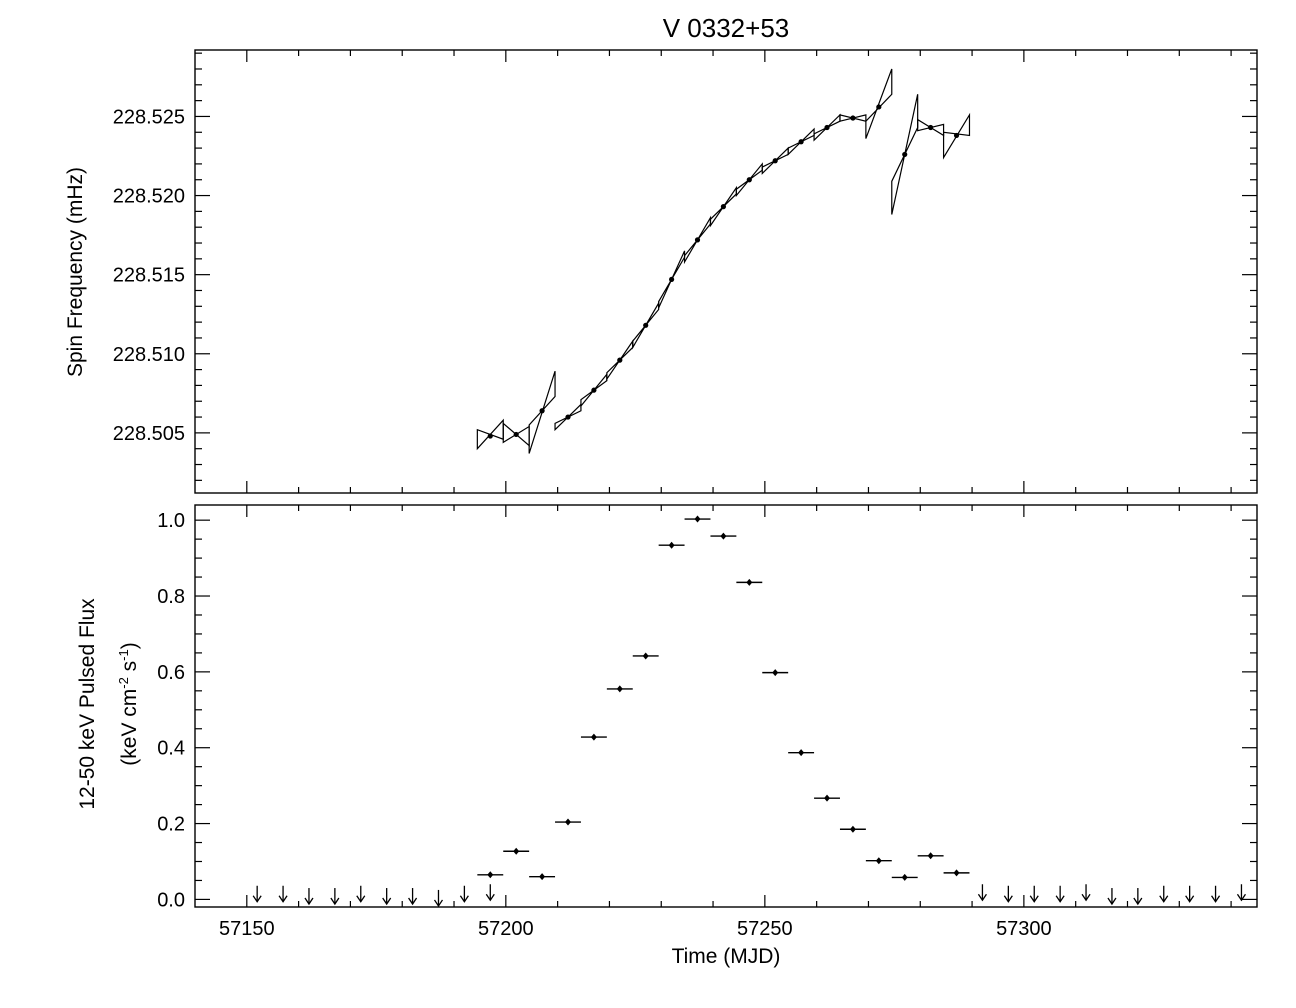  What do you see at coordinates (129, 669) in the screenshot?
I see `units-mid: s` at bounding box center [129, 669].